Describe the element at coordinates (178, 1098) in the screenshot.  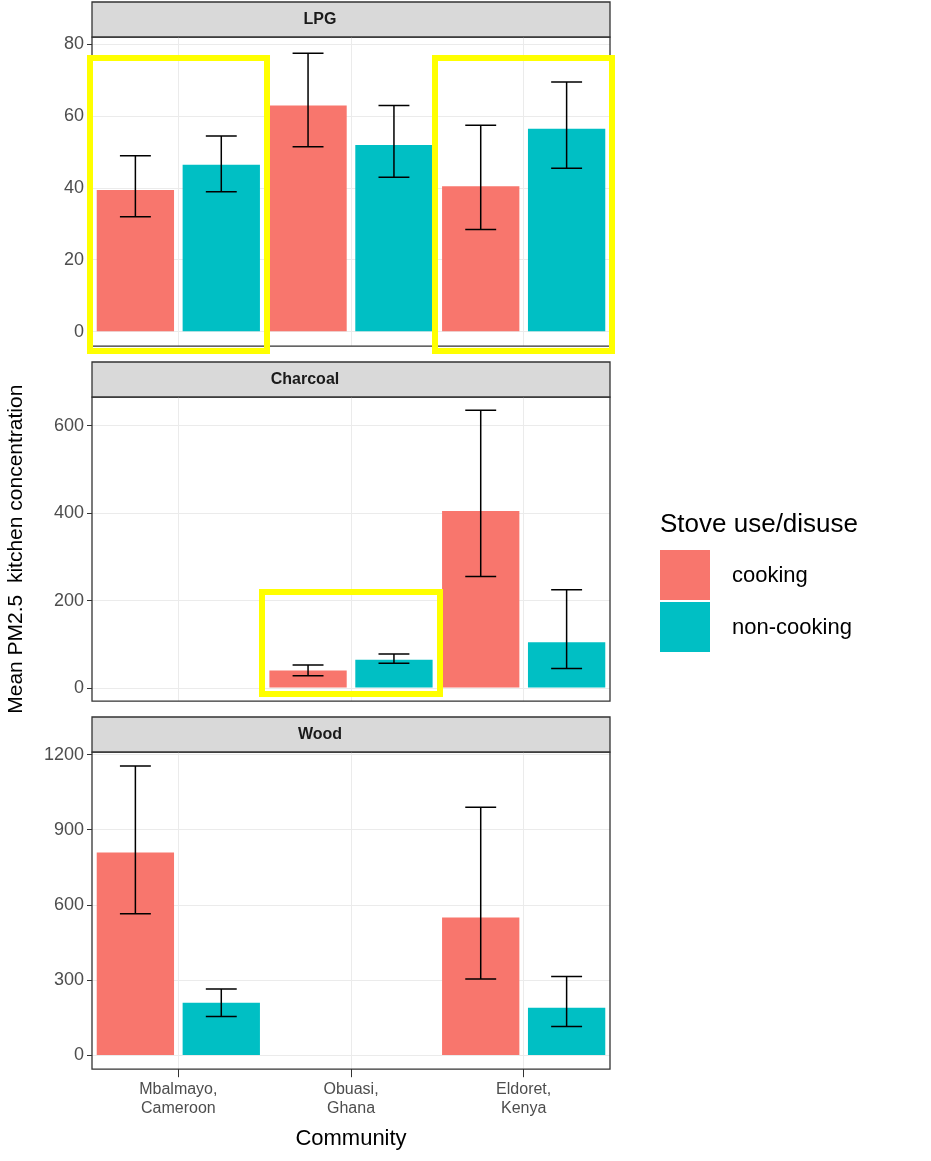
I see `x-tick-label: Mbalmayo, Cameroon` at that location.